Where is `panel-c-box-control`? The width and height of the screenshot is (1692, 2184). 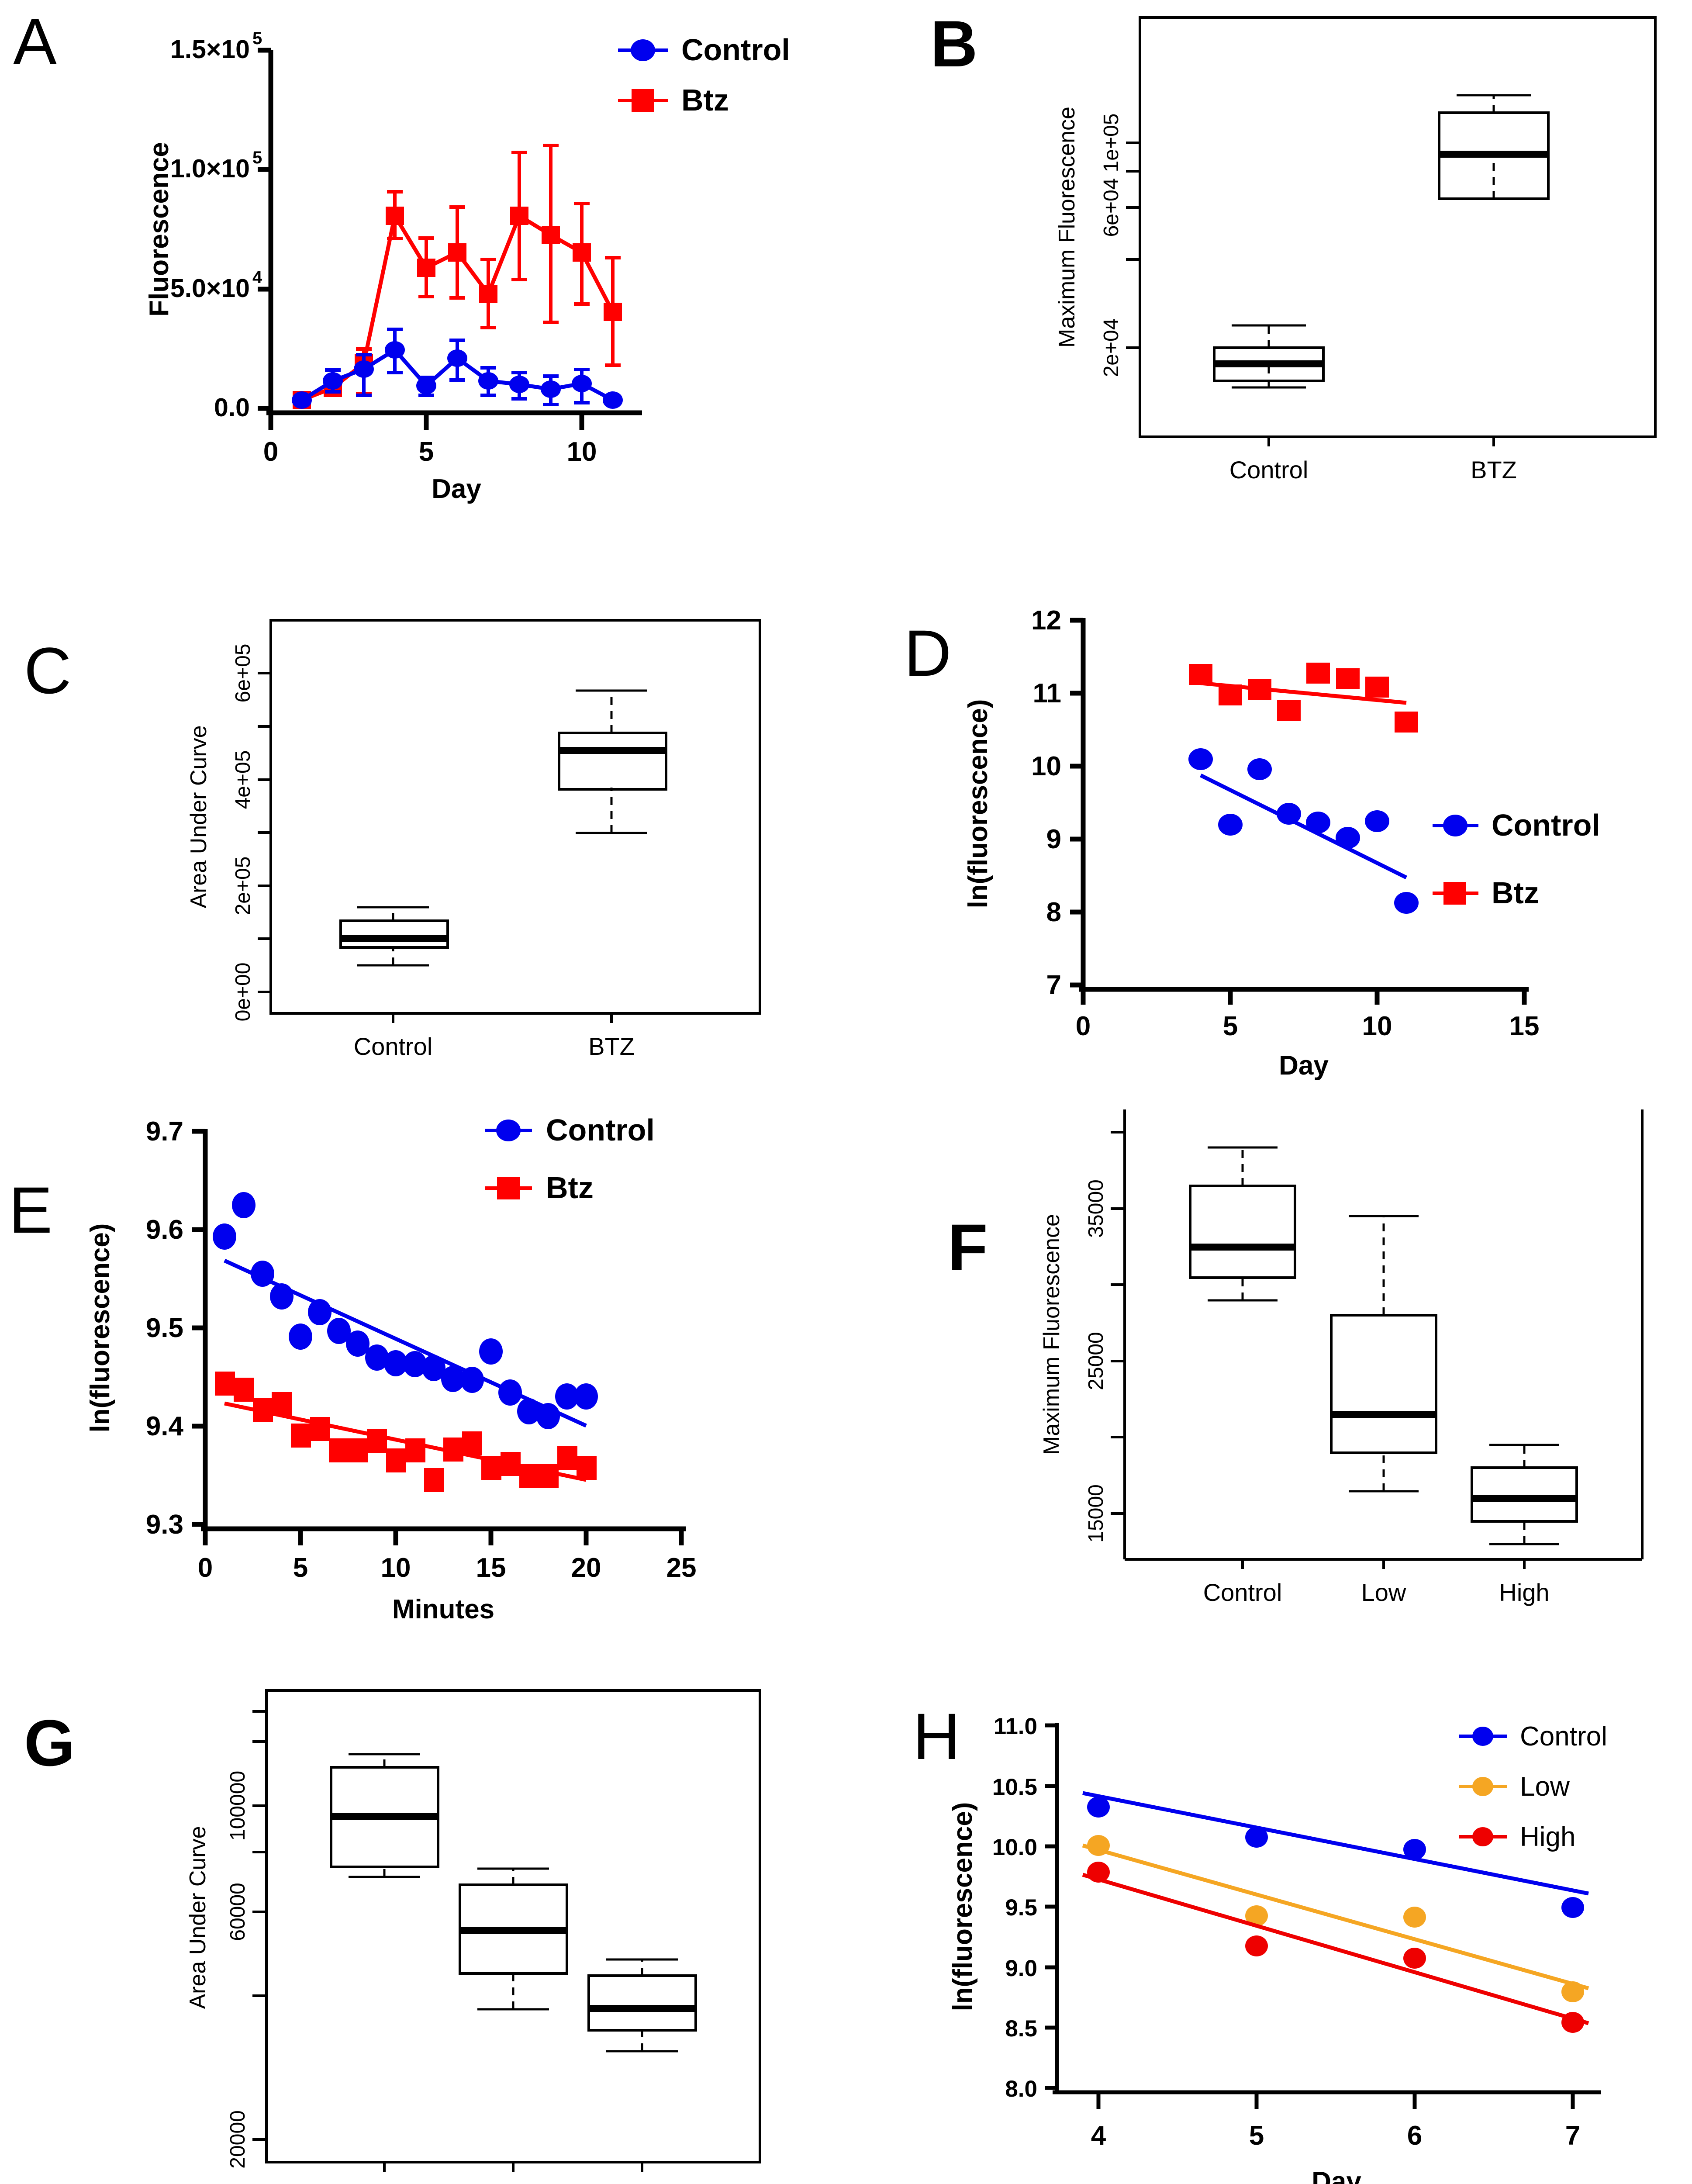 panel-c-box-control is located at coordinates (394, 936).